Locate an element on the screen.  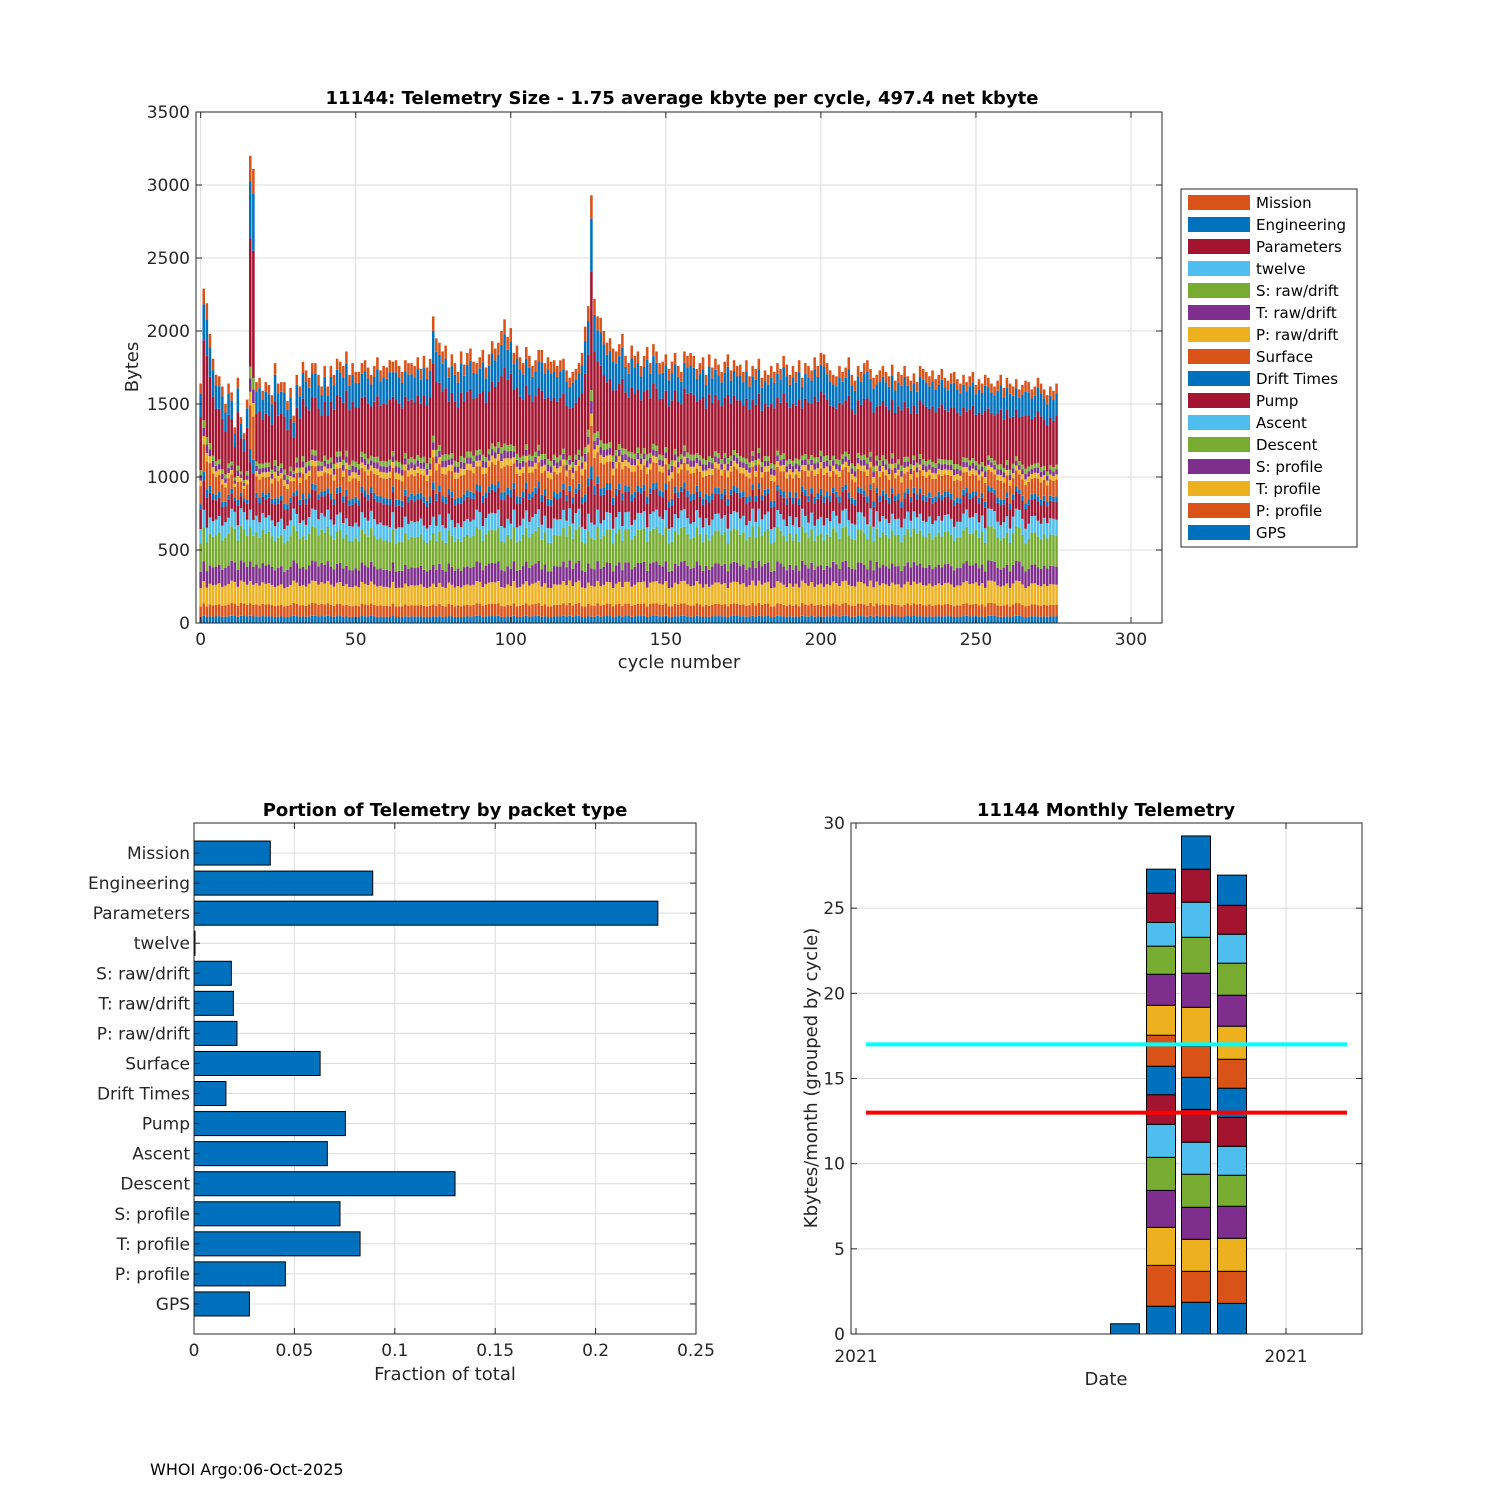
legend-label: P: raw/drift is located at coordinates (1297, 335).